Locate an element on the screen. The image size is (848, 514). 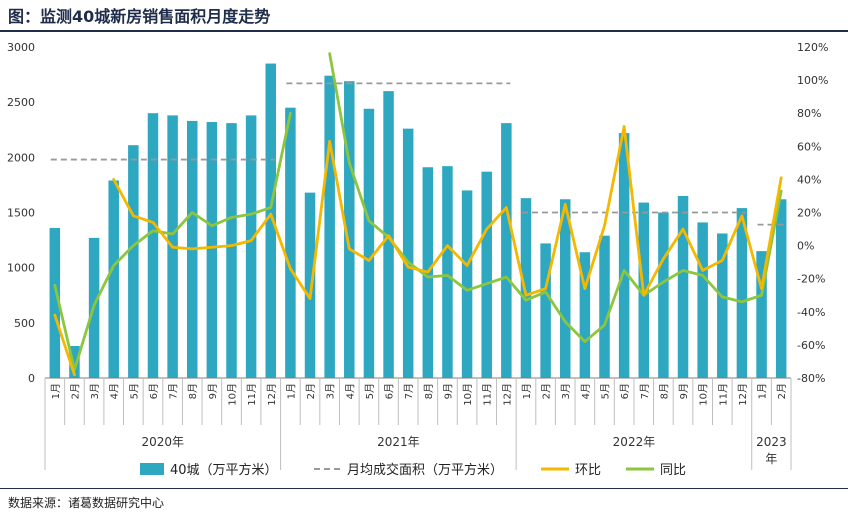
month-label: 10月 is located at coordinates (704, 394).